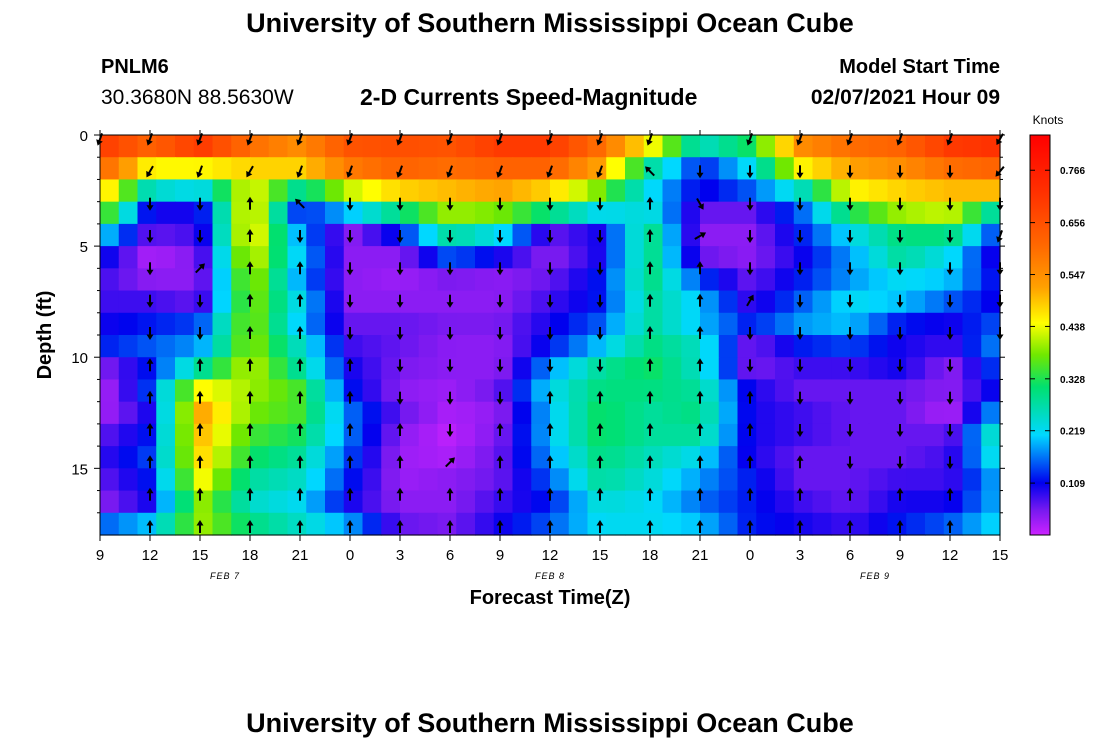 This screenshot has height=750, width=1100. I want to click on x-axis-label: Forecast Time(Z), so click(550, 598).